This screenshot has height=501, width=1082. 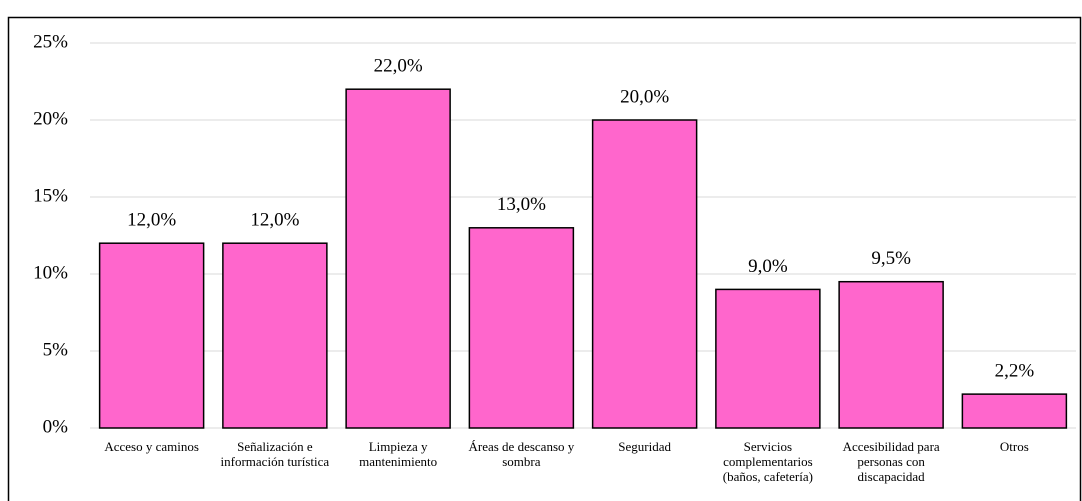 I want to click on x-tick-label: Limpieza y mantenimiento, so click(x=398, y=454).